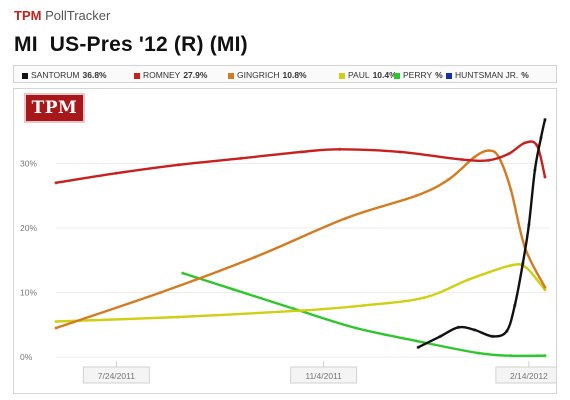 The height and width of the screenshot is (400, 570). I want to click on series-line-romney, so click(300, 162).